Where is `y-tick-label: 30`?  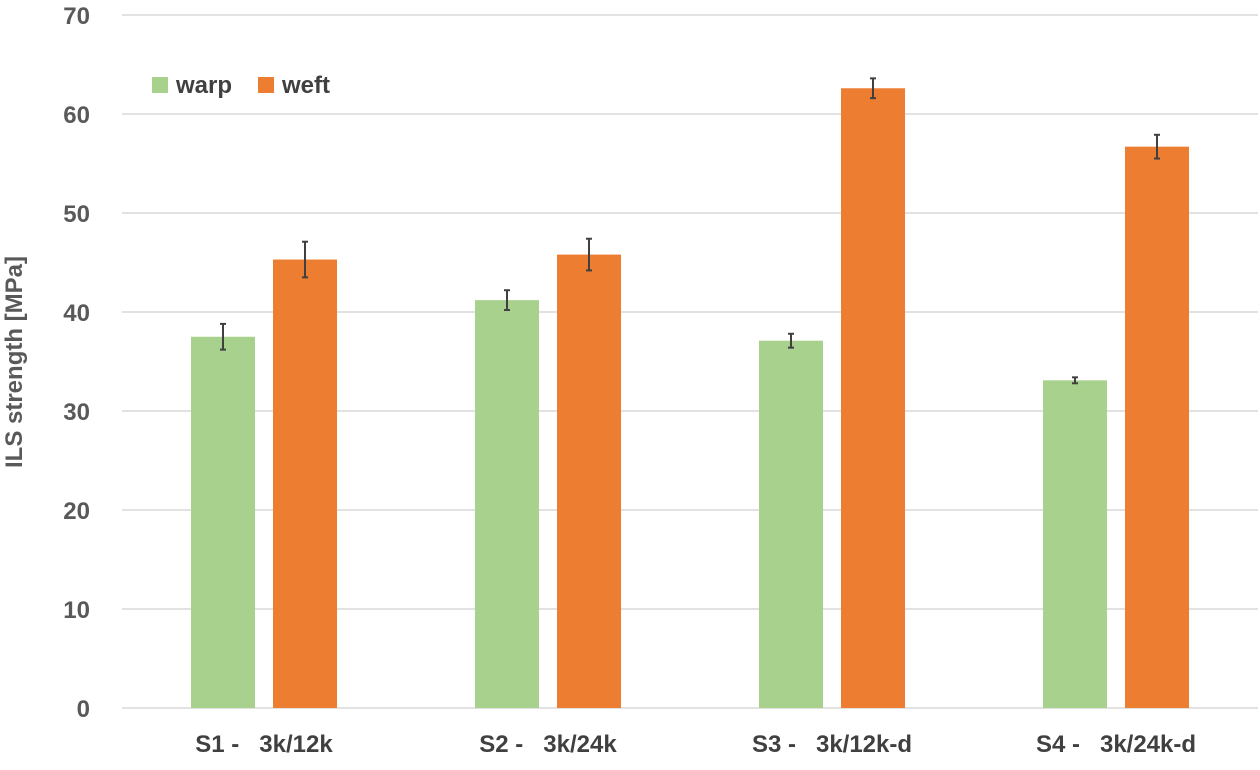
y-tick-label: 30 is located at coordinates (76, 412).